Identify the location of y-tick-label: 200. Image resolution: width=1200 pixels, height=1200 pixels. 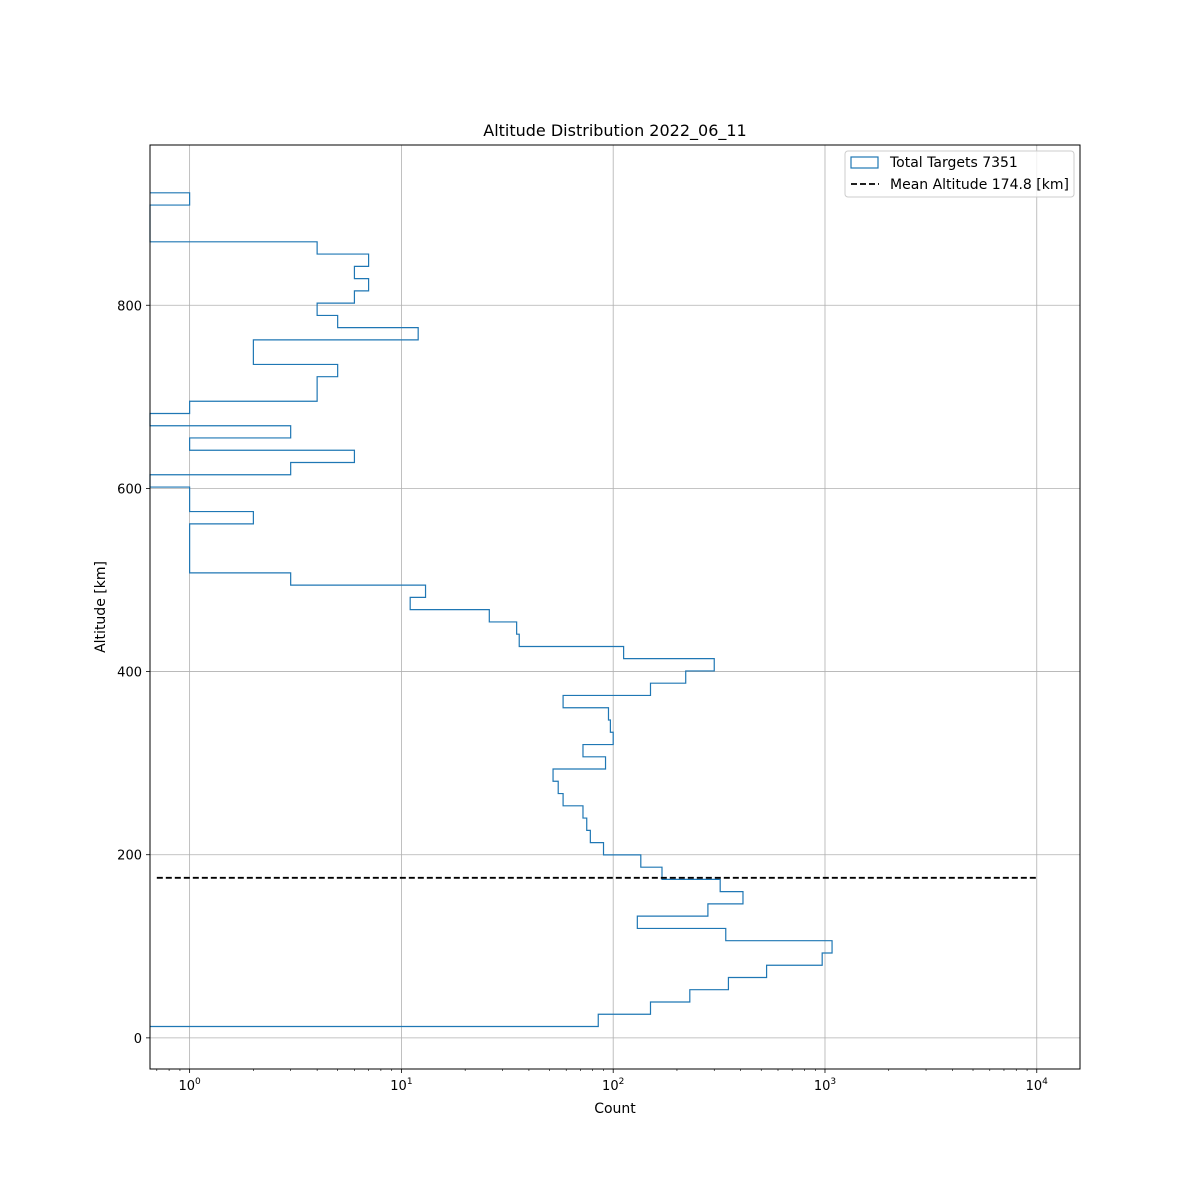
(129, 856).